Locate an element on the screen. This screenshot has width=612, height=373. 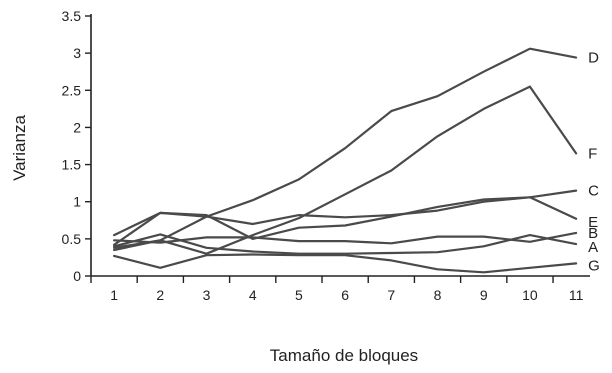
x-axis-ticks: 1 2 3 4 5 6 7 8 9 10 11 is located at coordinates (337, 289).